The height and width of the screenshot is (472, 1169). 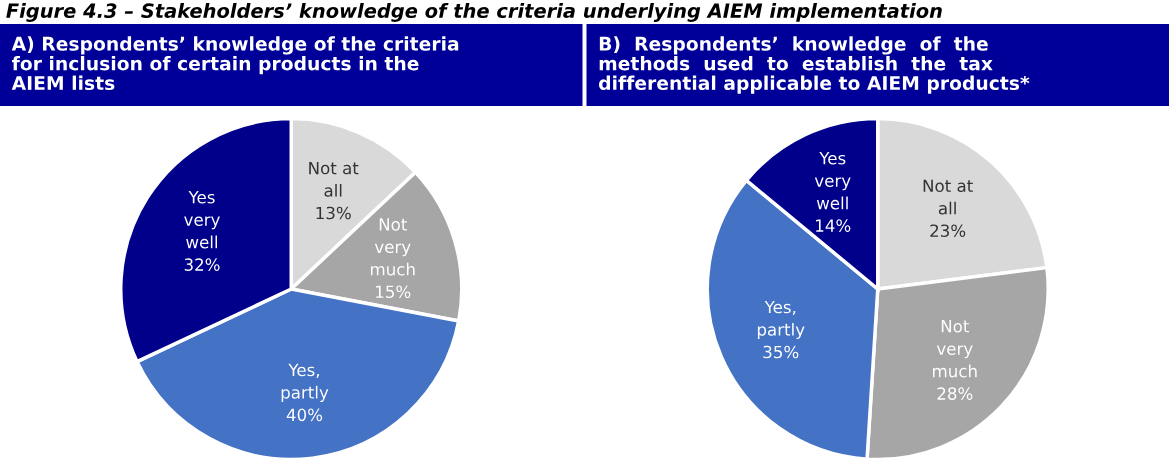 What do you see at coordinates (474, 12) in the screenshot?
I see `caption: Figure 4.3 – Stakeholders’ knowledge of the criteria underlying AIEM implementation` at bounding box center [474, 12].